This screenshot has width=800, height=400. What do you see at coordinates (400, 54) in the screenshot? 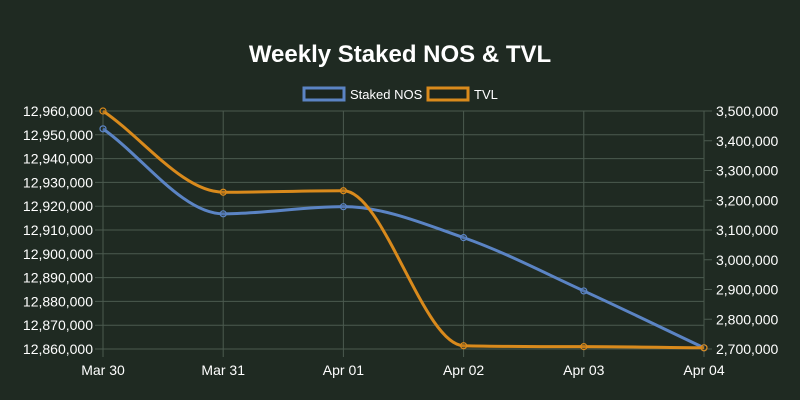
I see `chart-title: Weekly Staked NOS & TVL` at bounding box center [400, 54].